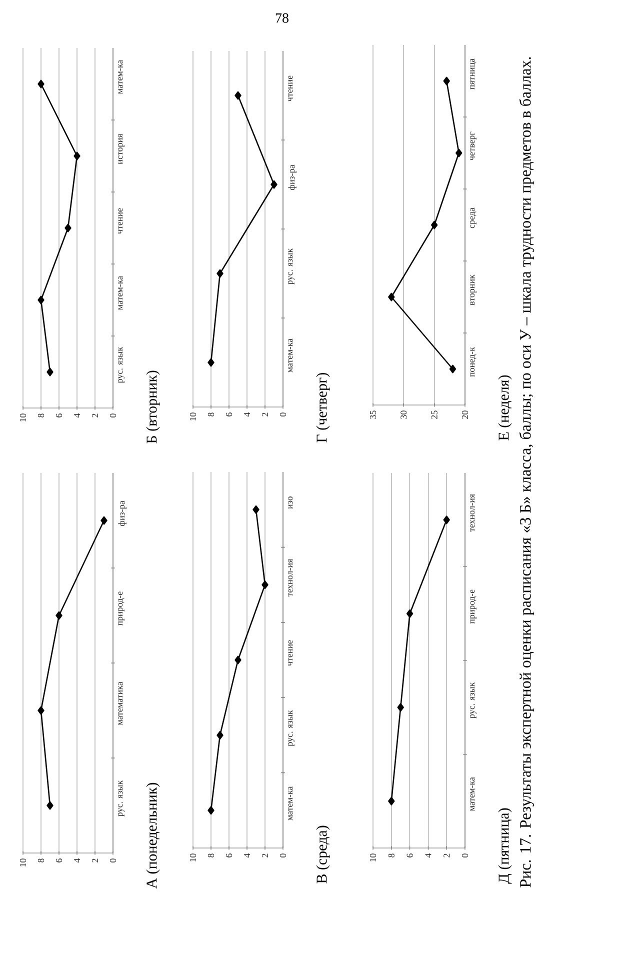 Image resolution: width=621 pixels, height=960 pixels. I want to click on x-tick-label: 20, so click(465, 414).